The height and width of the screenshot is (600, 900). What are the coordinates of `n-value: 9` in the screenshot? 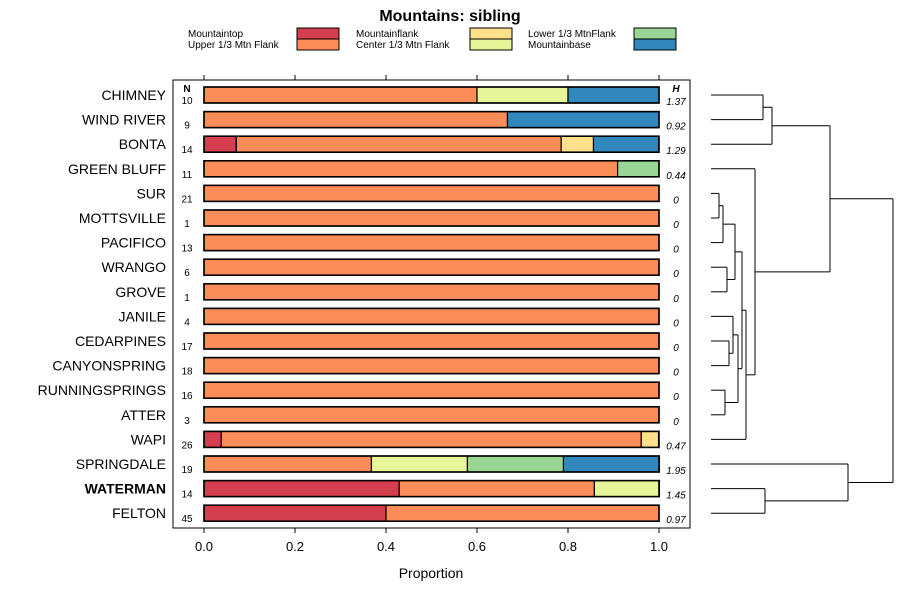 It's located at (187, 126).